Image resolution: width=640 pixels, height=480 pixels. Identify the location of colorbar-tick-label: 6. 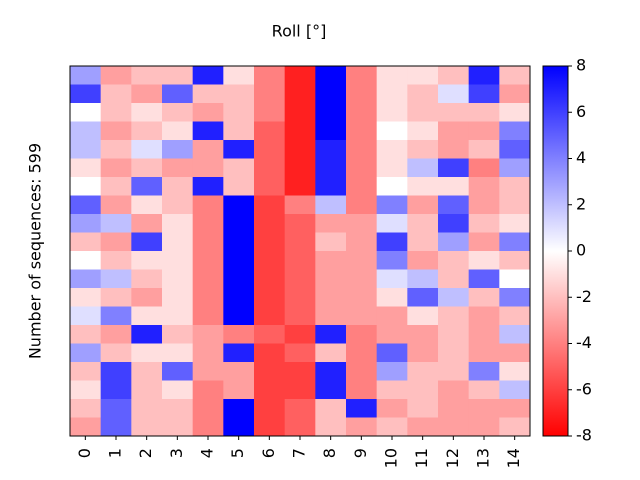
(581, 111).